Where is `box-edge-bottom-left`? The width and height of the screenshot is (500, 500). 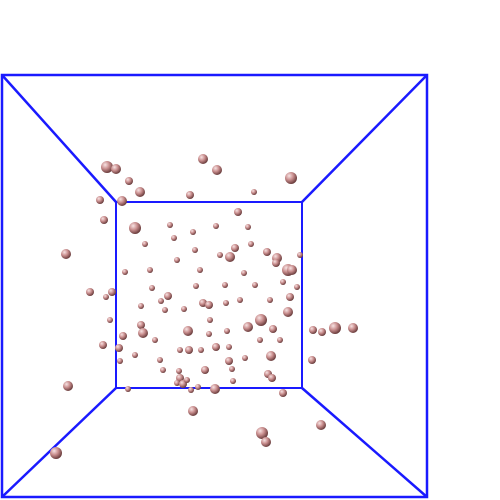 box-edge-bottom-left is located at coordinates (59, 442).